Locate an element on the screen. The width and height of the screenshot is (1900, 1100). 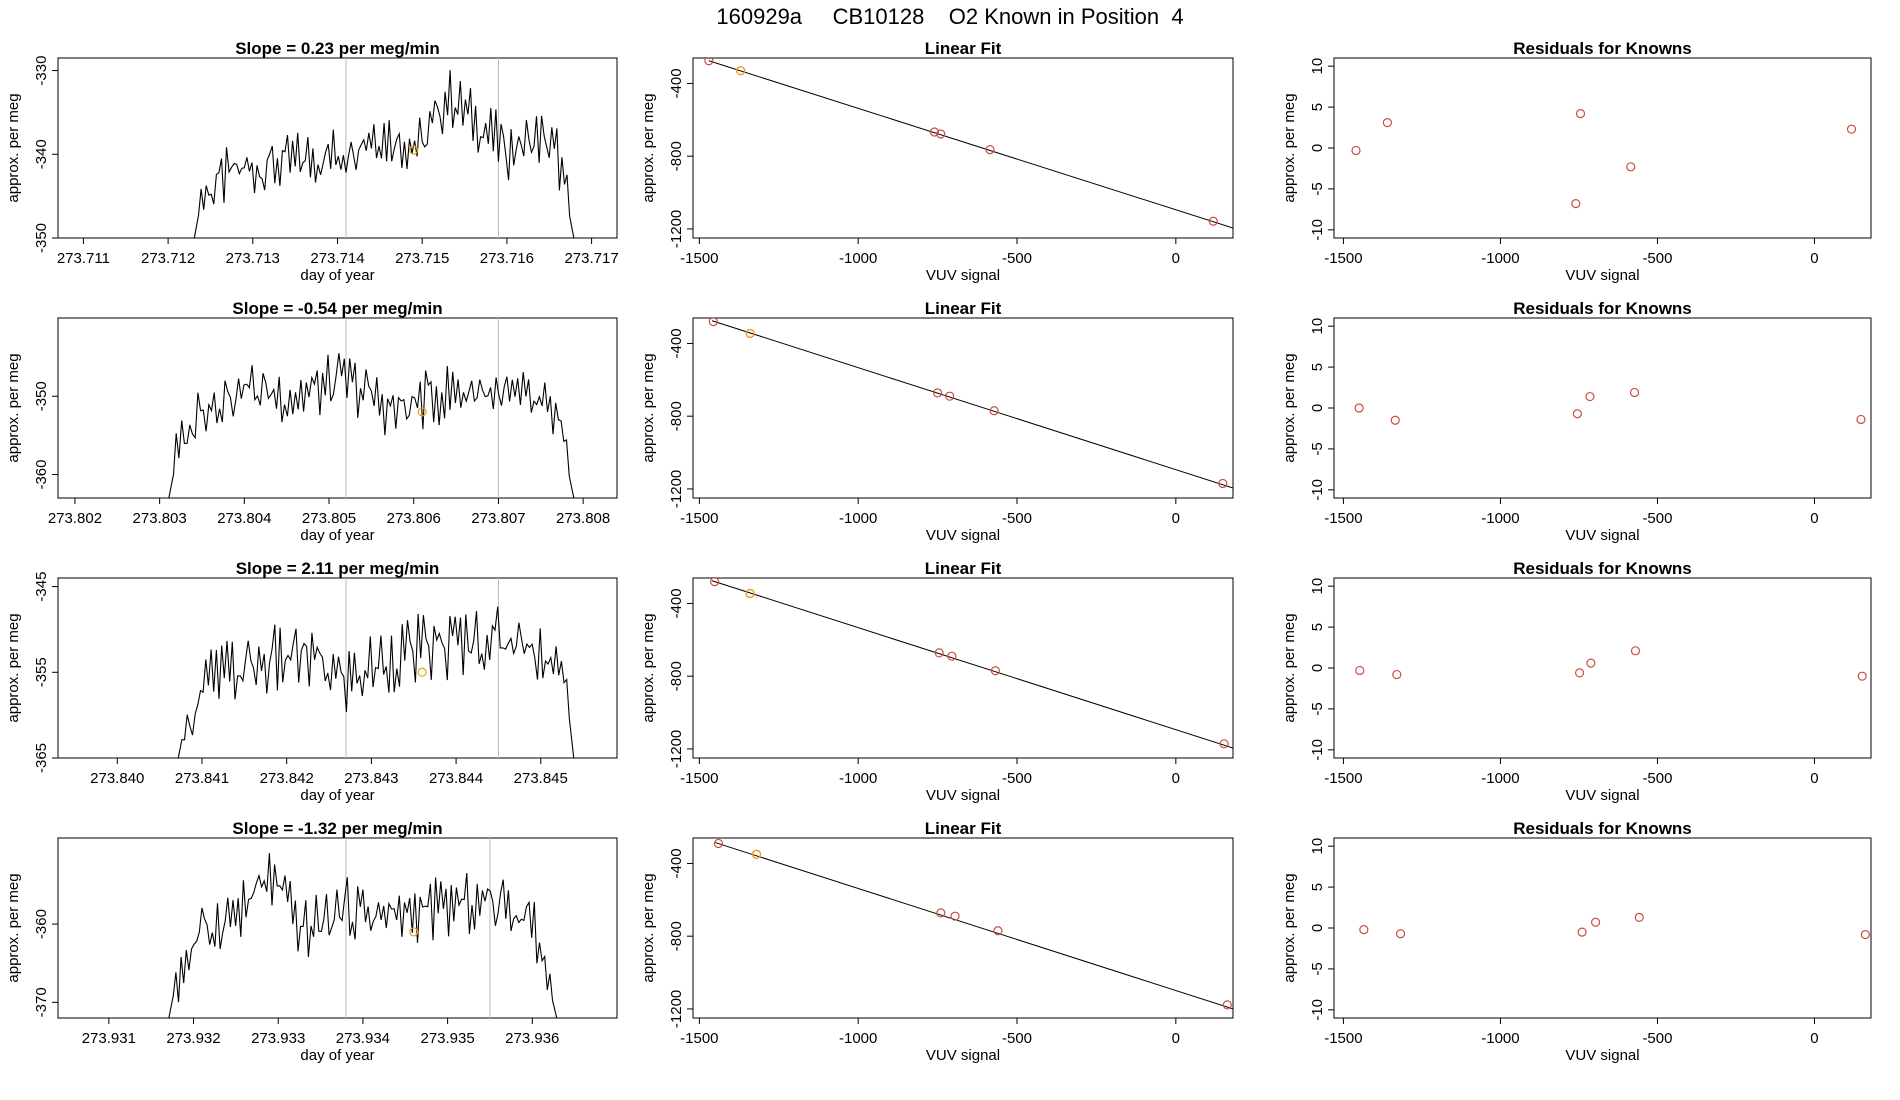
chart-title: Slope = 0.23 per meg/min is located at coordinates (337, 48).